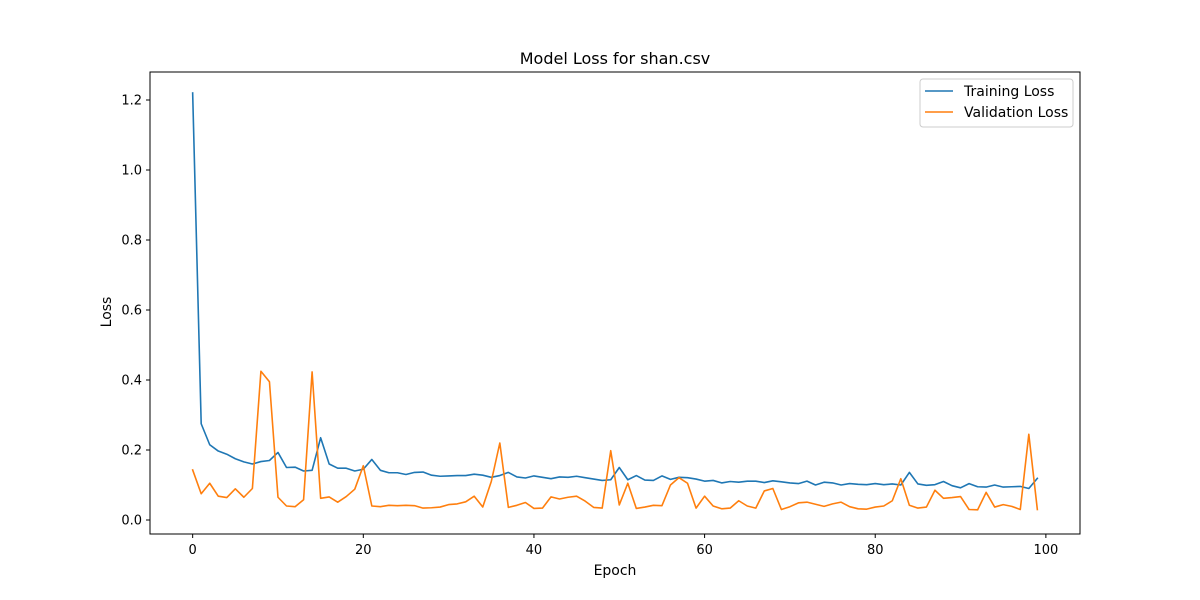 The image size is (1200, 600). Describe the element at coordinates (534, 550) in the screenshot. I see `x-tick-label: 40` at that location.